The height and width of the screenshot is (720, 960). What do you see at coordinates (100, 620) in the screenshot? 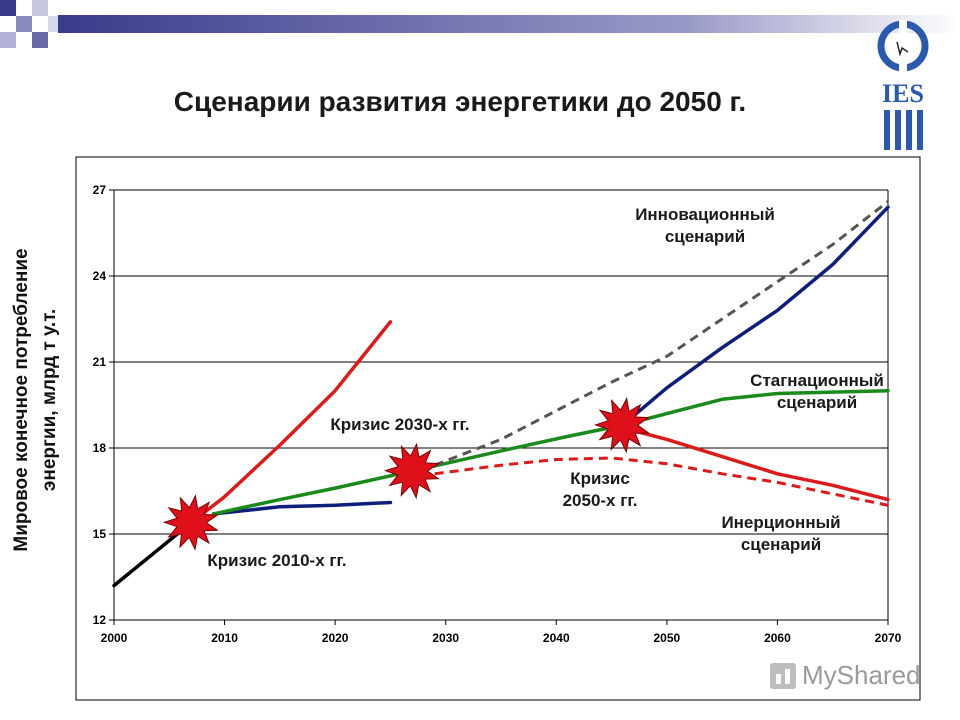
I see `y-tick-label-12: 12` at bounding box center [100, 620].